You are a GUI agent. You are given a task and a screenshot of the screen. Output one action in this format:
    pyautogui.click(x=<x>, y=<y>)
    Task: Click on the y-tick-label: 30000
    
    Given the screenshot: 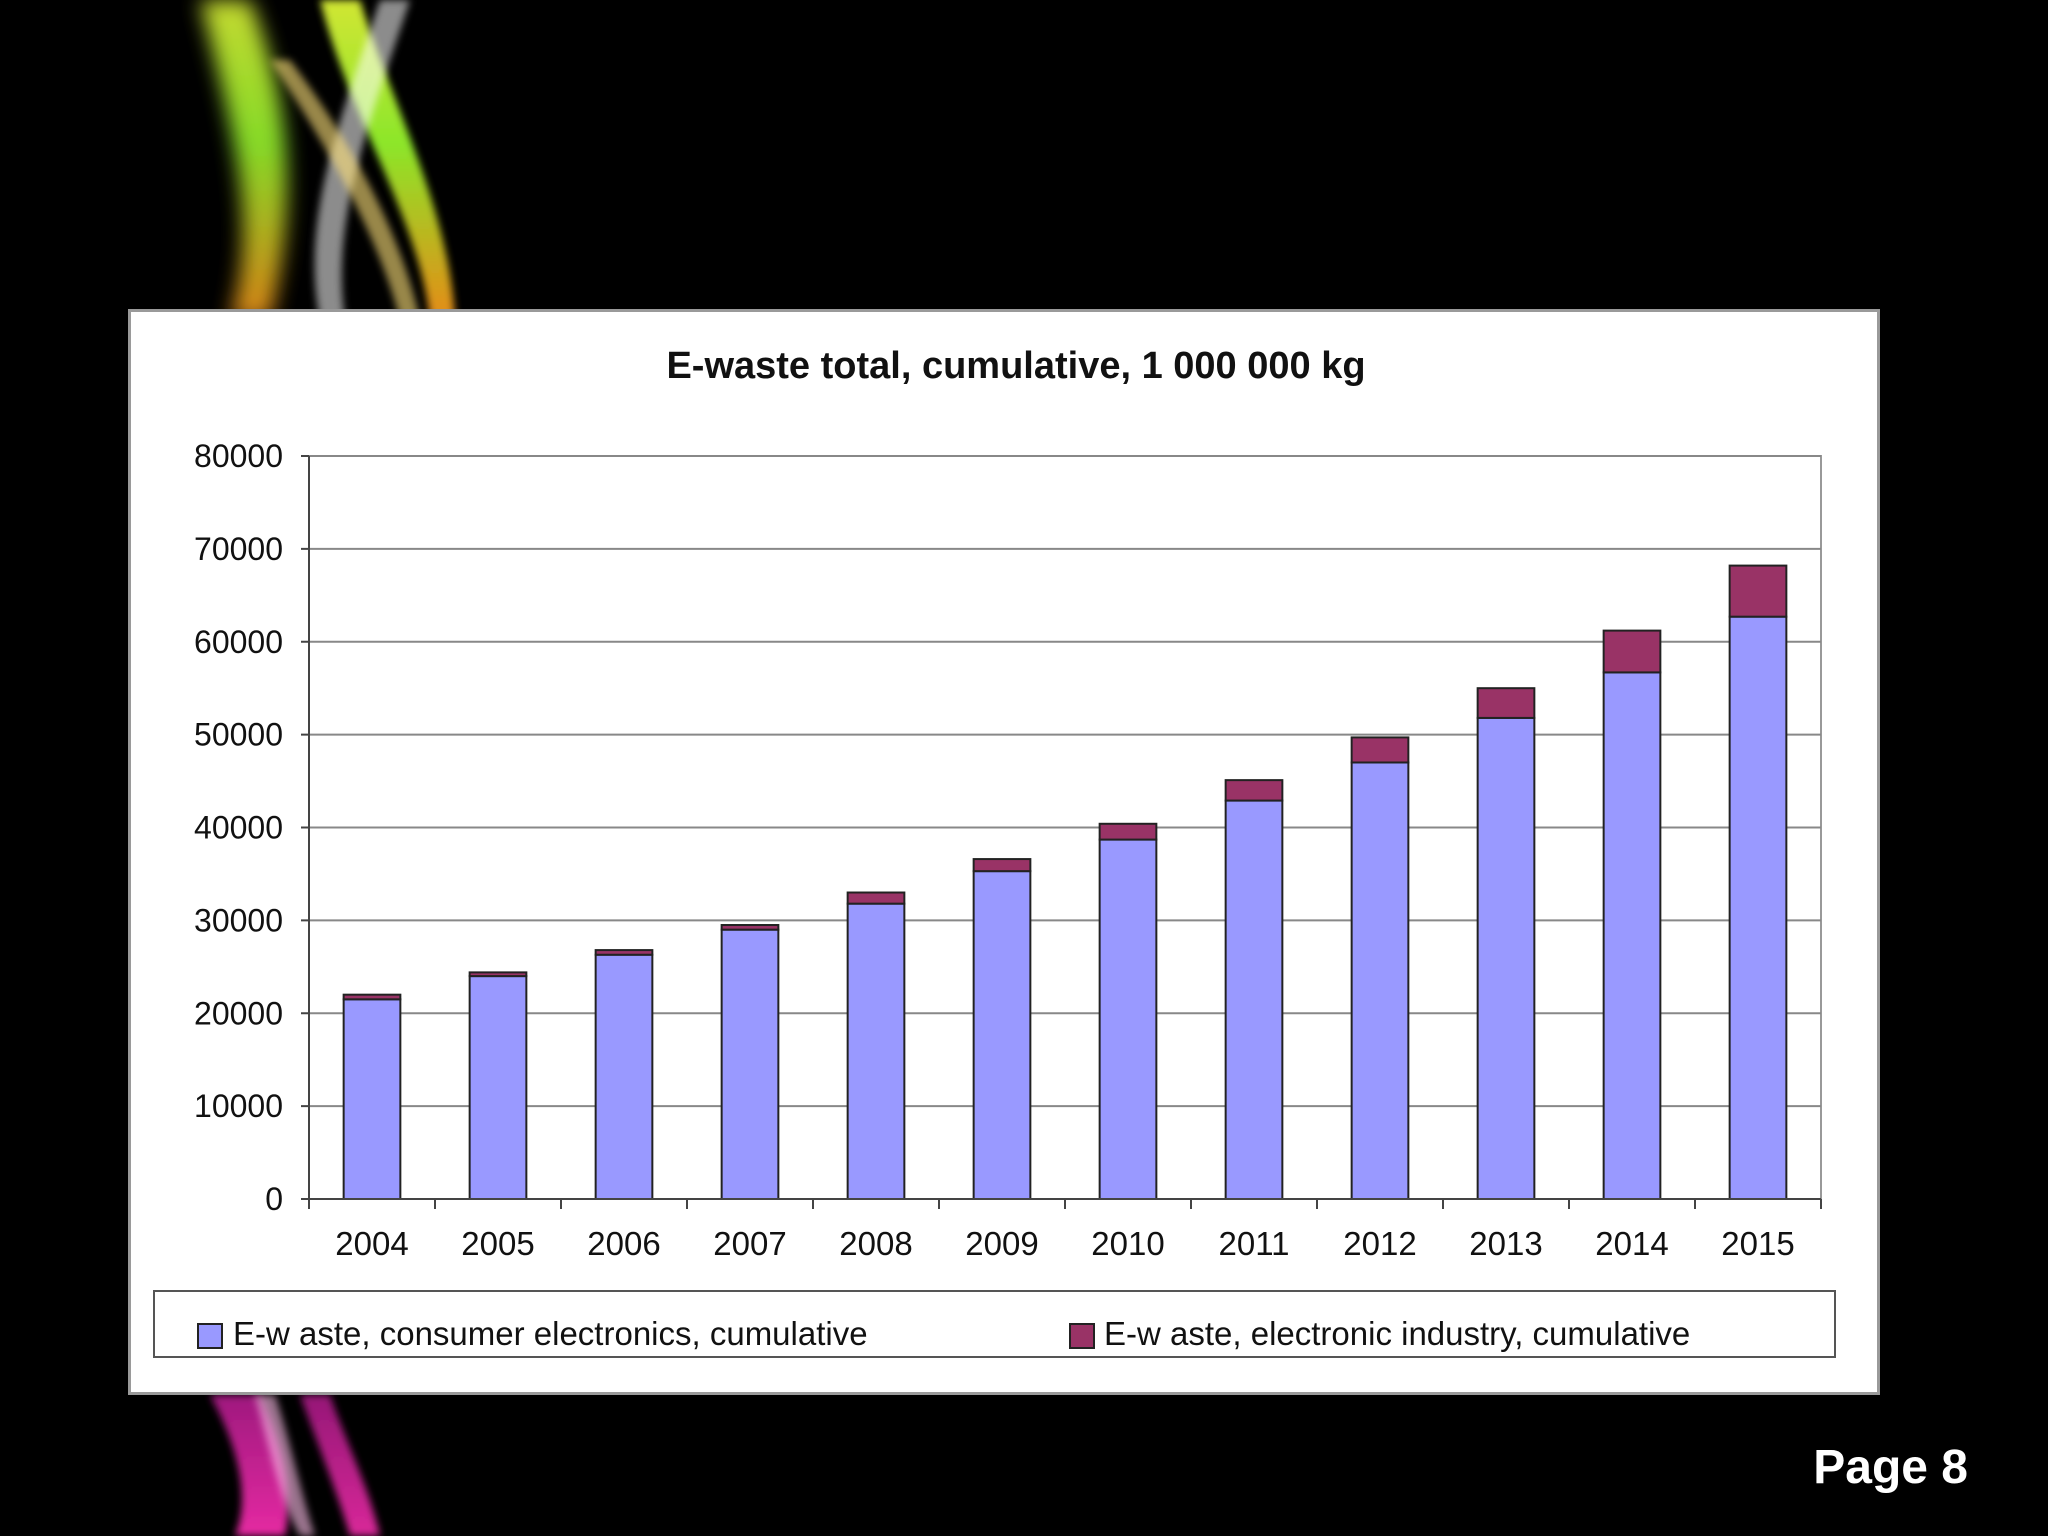 What is the action you would take?
    pyautogui.click(x=238, y=920)
    